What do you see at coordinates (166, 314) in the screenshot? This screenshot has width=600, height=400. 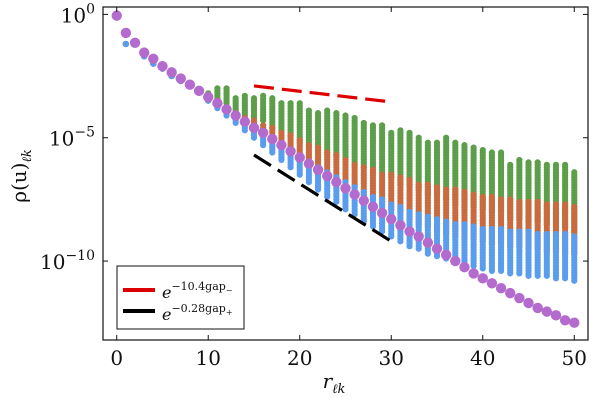 I see `legend-black-base: e` at bounding box center [166, 314].